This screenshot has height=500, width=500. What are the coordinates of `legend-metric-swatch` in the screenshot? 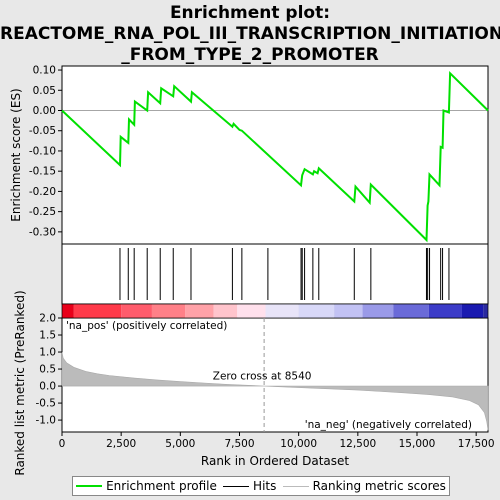 It's located at (295, 486).